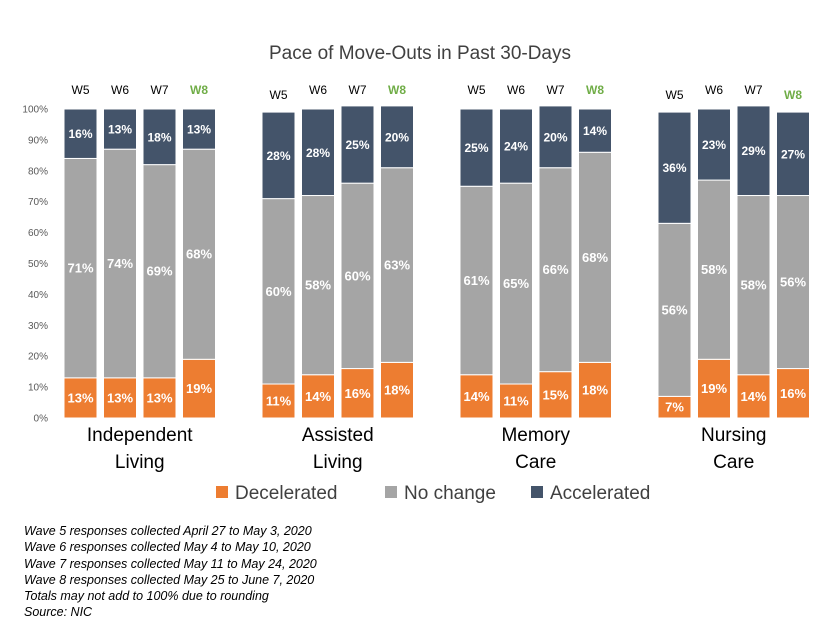 The image size is (840, 626). I want to click on data-label: 36%, so click(674, 168).